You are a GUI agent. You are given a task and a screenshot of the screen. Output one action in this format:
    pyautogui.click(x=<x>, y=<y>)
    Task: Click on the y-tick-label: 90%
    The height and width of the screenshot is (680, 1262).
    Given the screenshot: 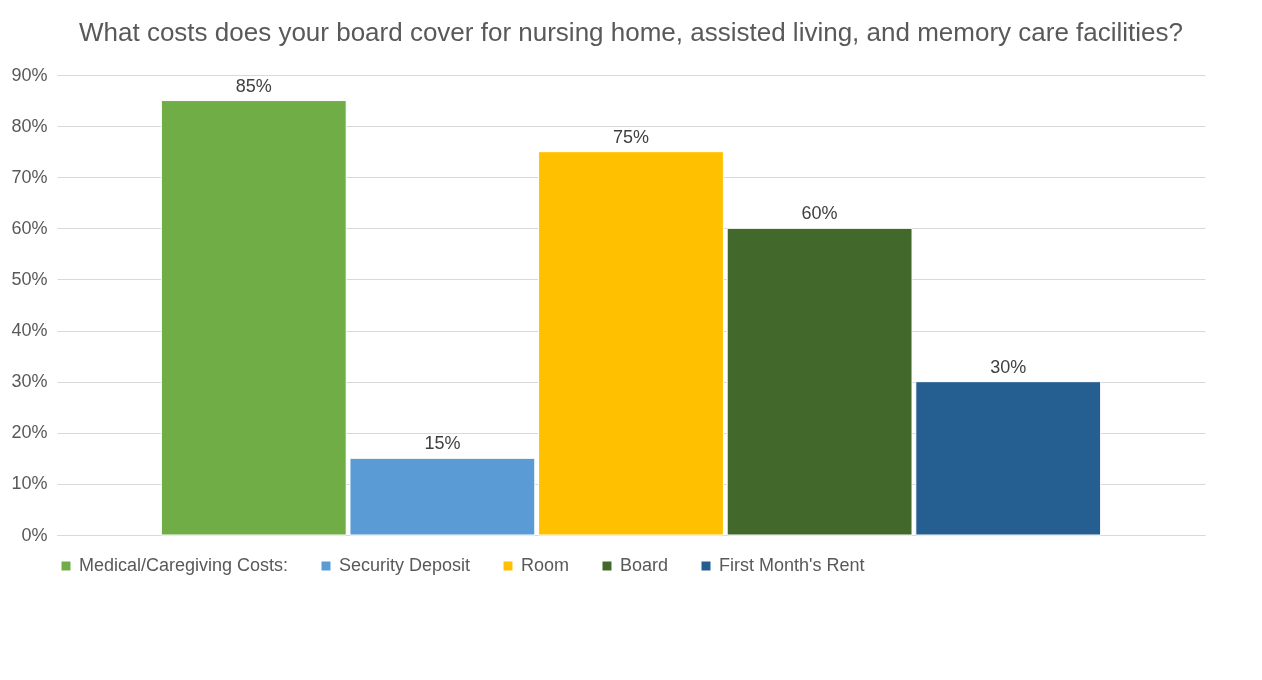 What is the action you would take?
    pyautogui.click(x=29, y=74)
    